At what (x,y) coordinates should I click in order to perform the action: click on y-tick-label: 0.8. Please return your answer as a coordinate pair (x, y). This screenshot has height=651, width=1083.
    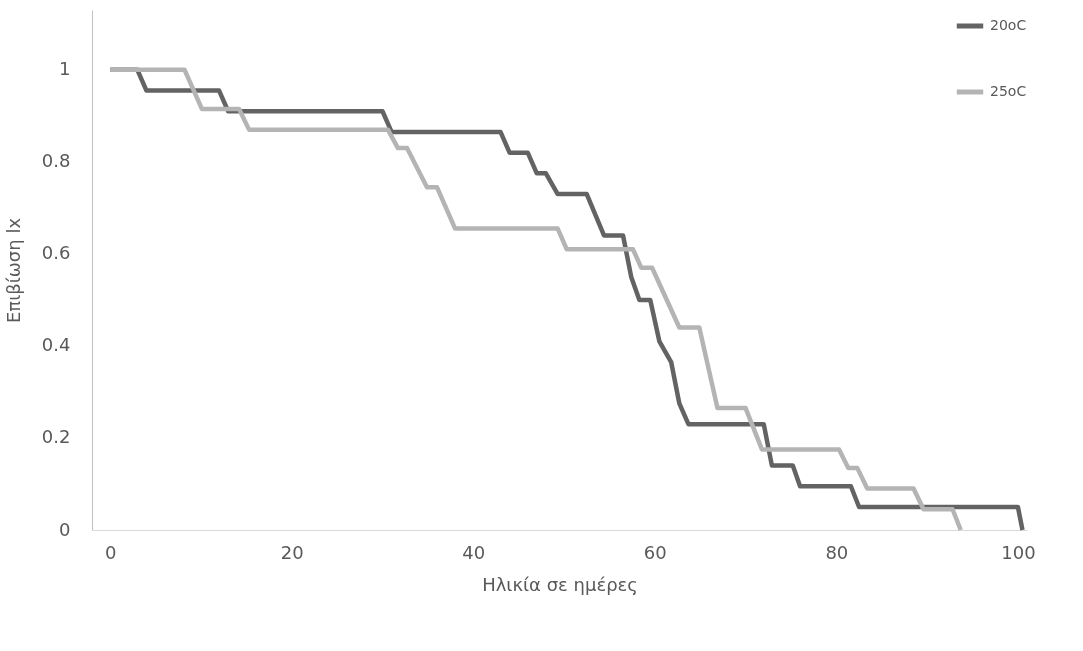
    Looking at the image, I should click on (56, 161).